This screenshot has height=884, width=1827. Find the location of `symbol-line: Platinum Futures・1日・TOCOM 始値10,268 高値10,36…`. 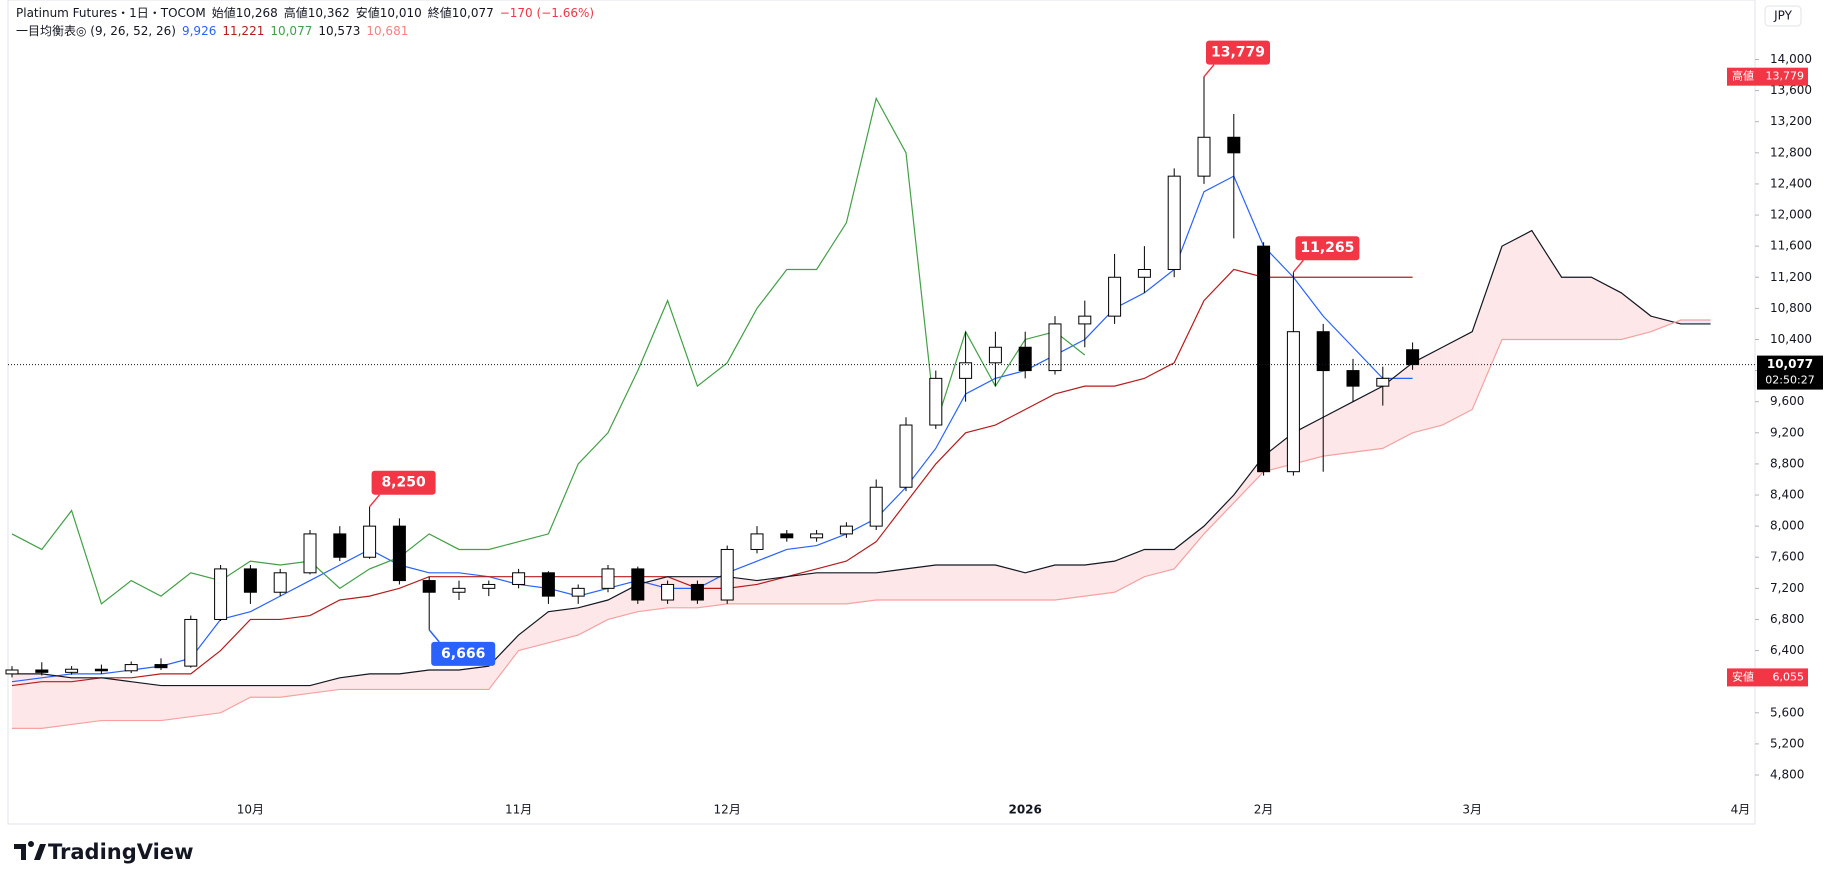

symbol-line: Platinum Futures・1日・TOCOM 始値10,268 高値10,36… is located at coordinates (308, 13).